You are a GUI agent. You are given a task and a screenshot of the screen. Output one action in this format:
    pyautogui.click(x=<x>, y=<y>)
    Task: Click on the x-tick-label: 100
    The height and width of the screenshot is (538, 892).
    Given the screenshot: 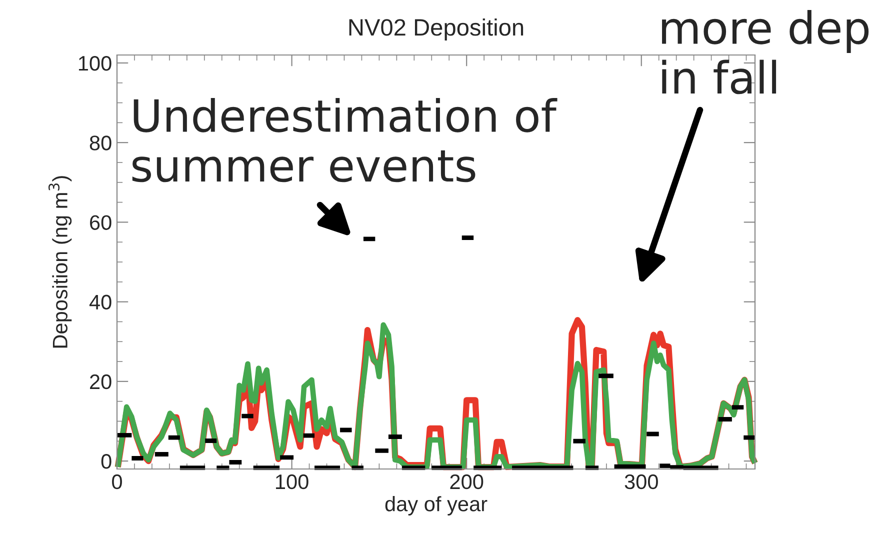 What is the action you would take?
    pyautogui.click(x=292, y=482)
    